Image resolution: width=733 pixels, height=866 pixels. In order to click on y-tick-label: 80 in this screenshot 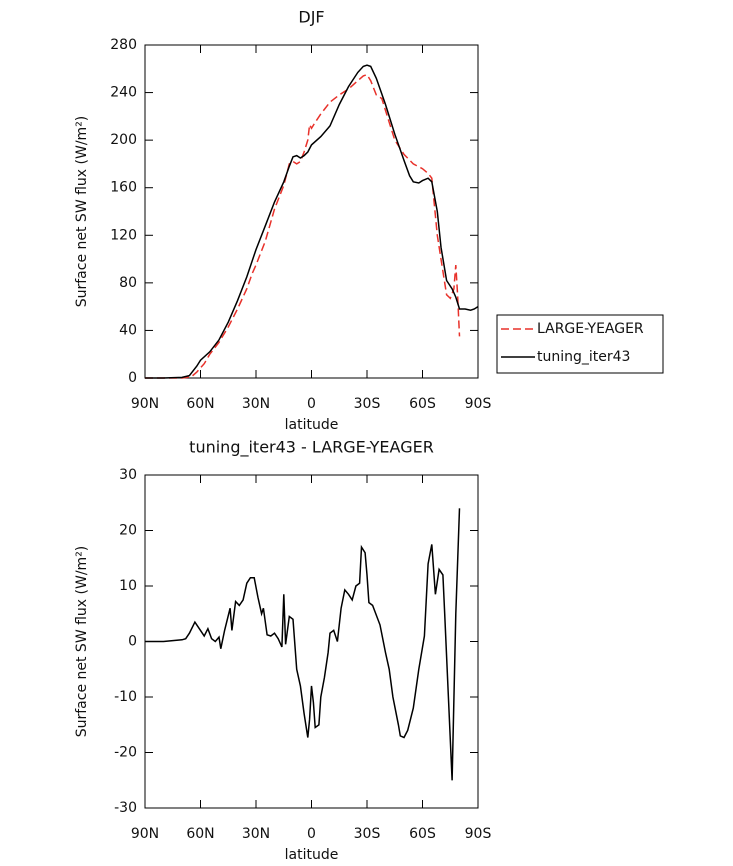, I will do `click(128, 283)`.